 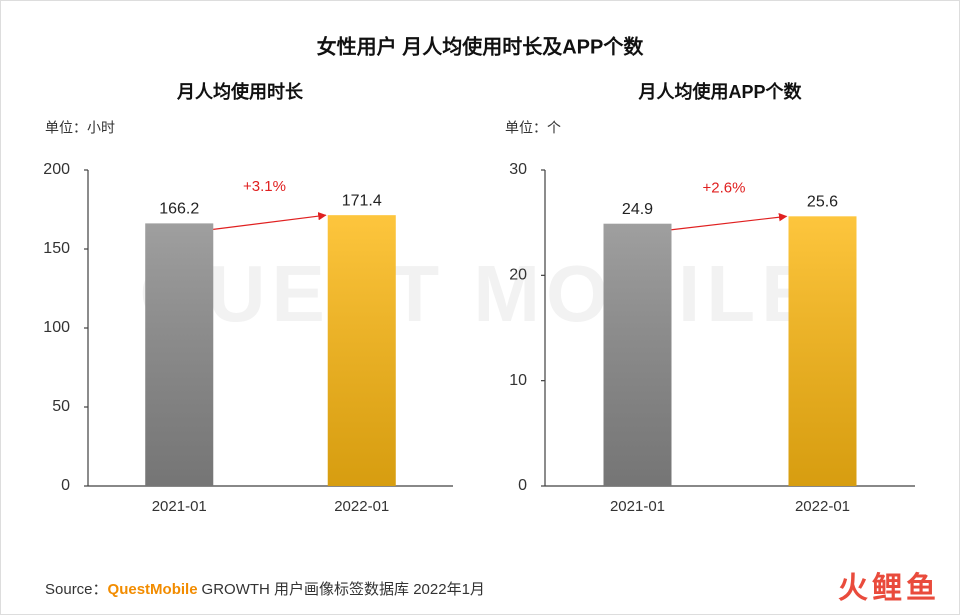 I want to click on value-label: 171.4, so click(x=362, y=200).